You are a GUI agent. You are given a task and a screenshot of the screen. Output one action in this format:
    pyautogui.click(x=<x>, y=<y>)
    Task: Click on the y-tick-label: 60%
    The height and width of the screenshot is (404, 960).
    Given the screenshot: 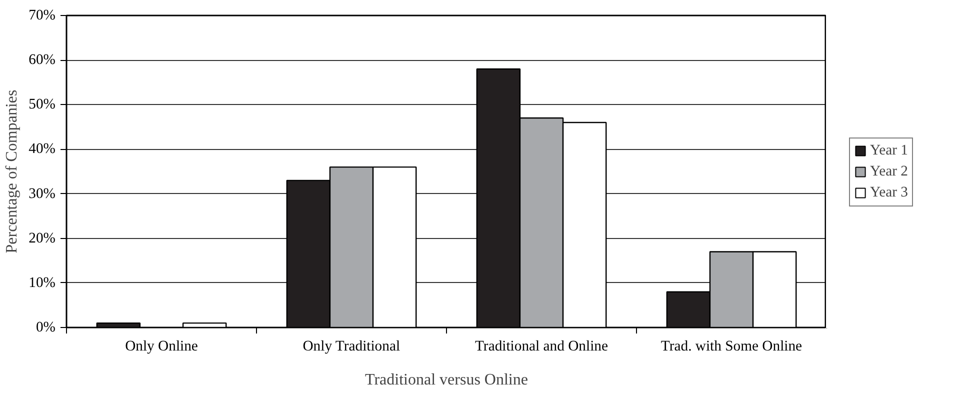 What is the action you would take?
    pyautogui.click(x=42, y=60)
    